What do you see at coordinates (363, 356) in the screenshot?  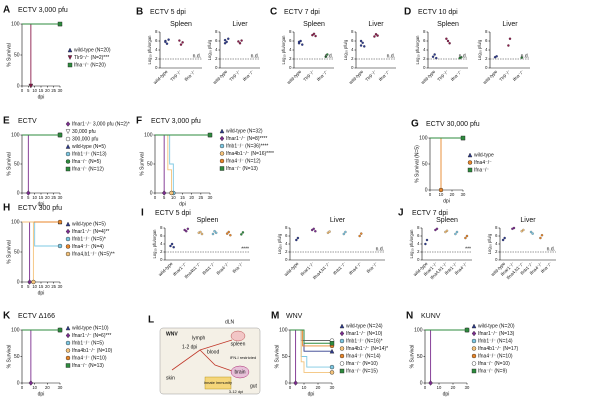 I see `legend-label: Ifna4⁻/⁻ (N=14)` at bounding box center [363, 356].